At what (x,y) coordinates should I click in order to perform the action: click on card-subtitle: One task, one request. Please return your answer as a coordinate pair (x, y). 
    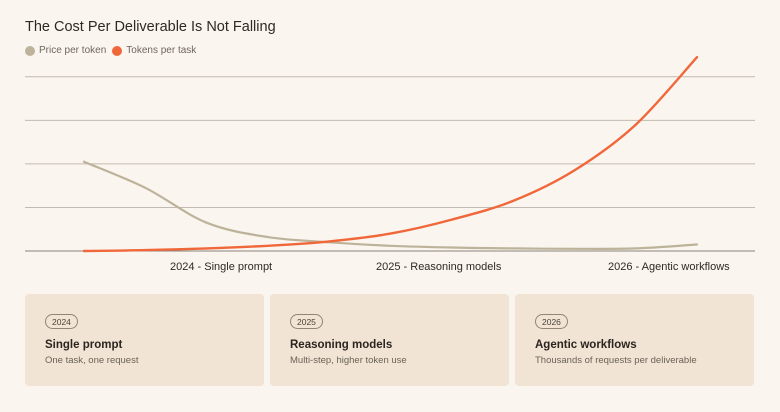
    Looking at the image, I should click on (92, 360).